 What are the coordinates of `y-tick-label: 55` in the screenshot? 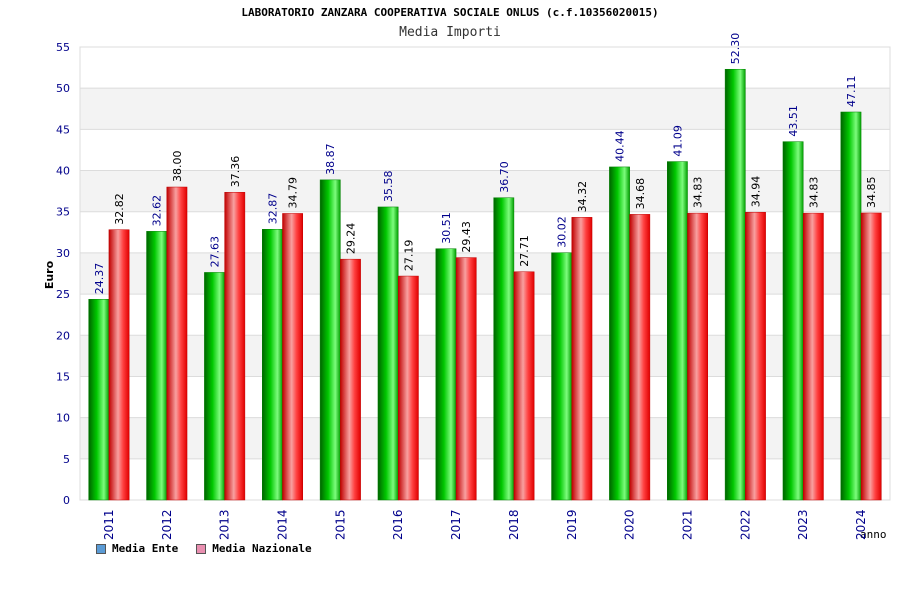 It's located at (63, 47).